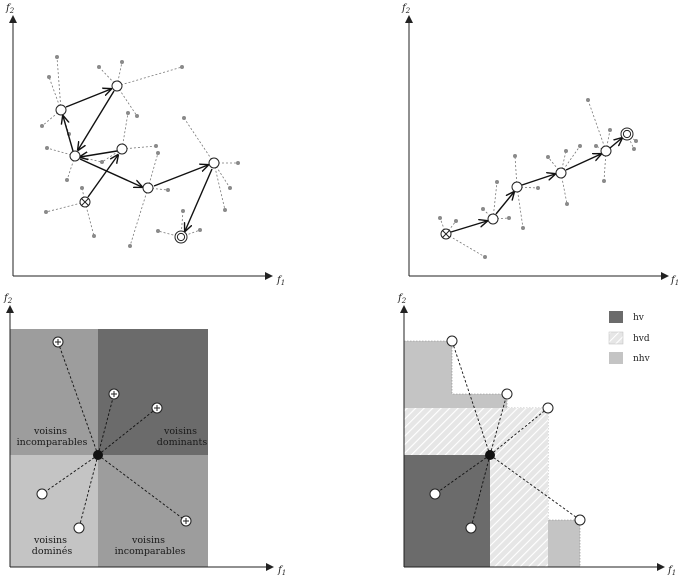 The width and height of the screenshot is (682, 575). Describe the element at coordinates (182, 437) in the screenshot. I see `label-dominating: voisins dominants` at that location.